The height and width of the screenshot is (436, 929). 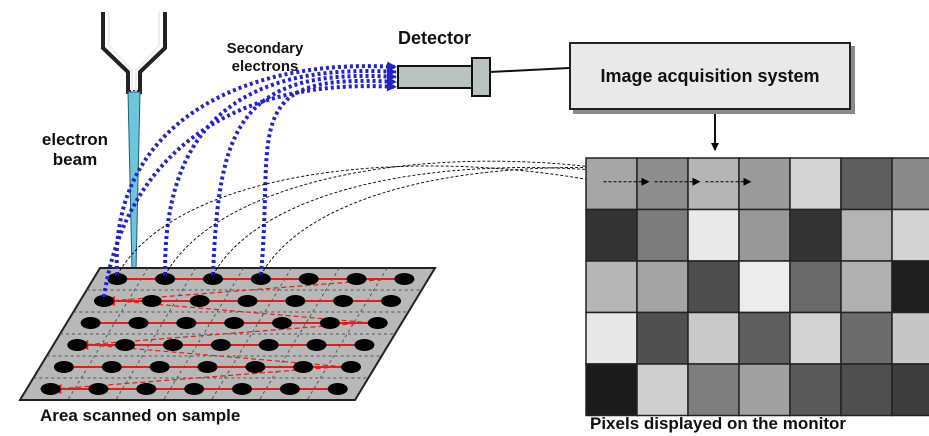 I want to click on sample-grid, so click(x=227, y=334).